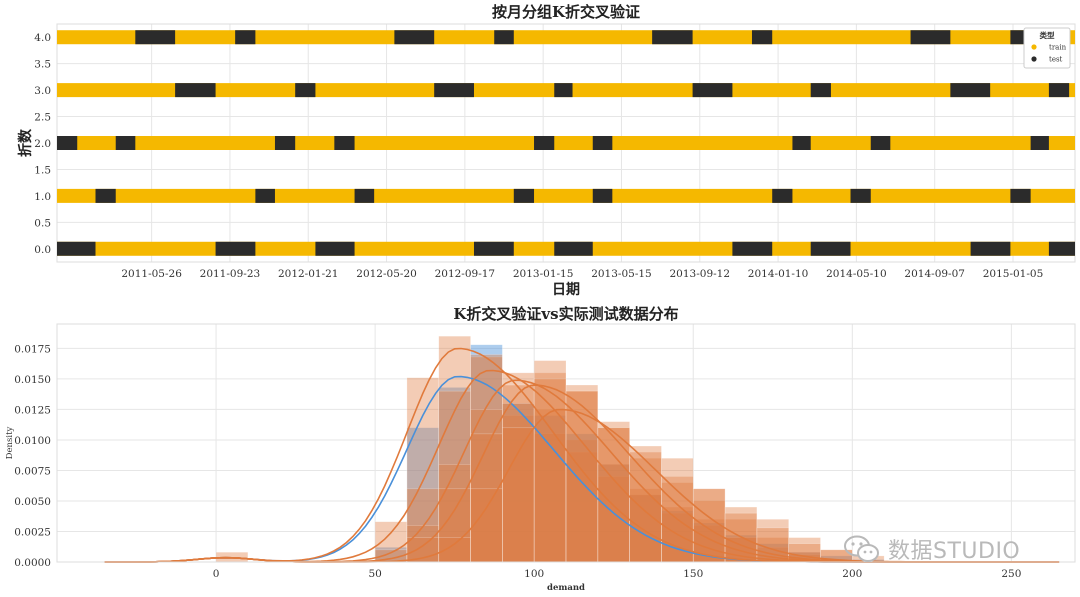 The height and width of the screenshot is (597, 1080). What do you see at coordinates (1013, 274) in the screenshot?
I see `x-tick-label: 2015-01-05` at bounding box center [1013, 274].